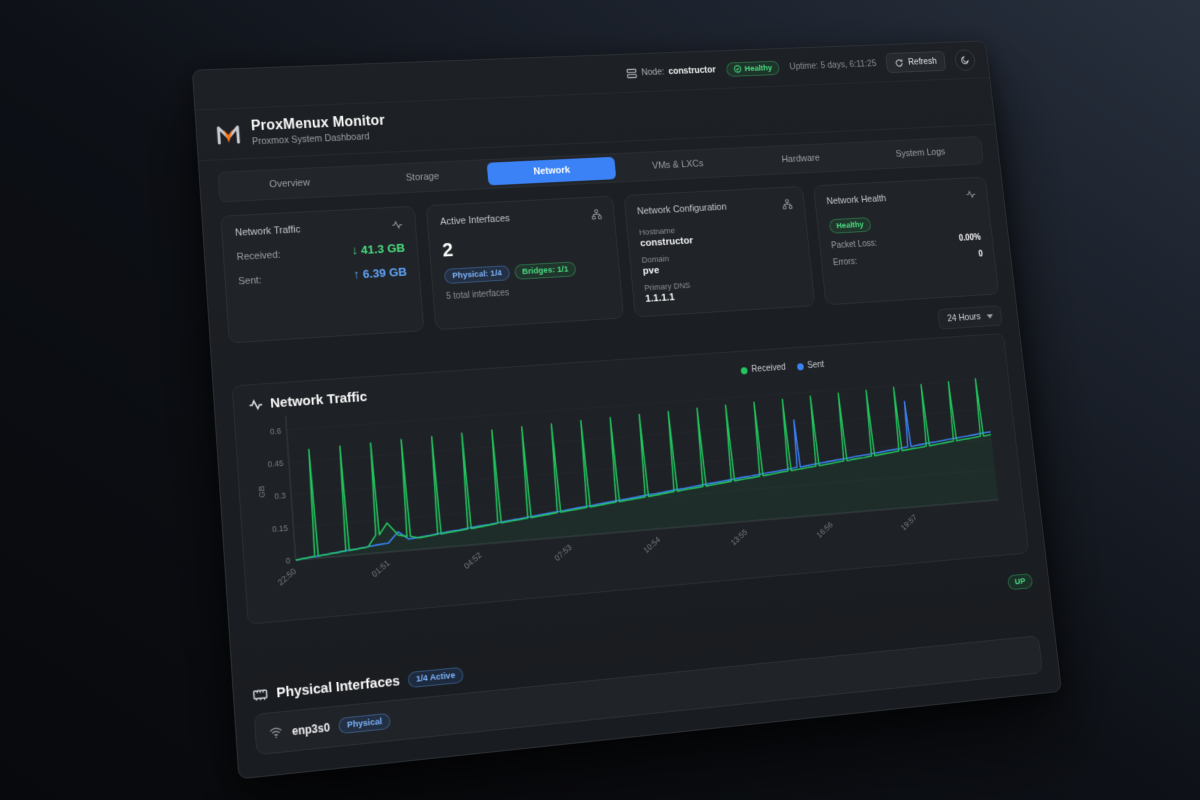 This screenshot has height=800, width=1200. What do you see at coordinates (275, 463) in the screenshot?
I see `svg-text: 0.45` at bounding box center [275, 463].